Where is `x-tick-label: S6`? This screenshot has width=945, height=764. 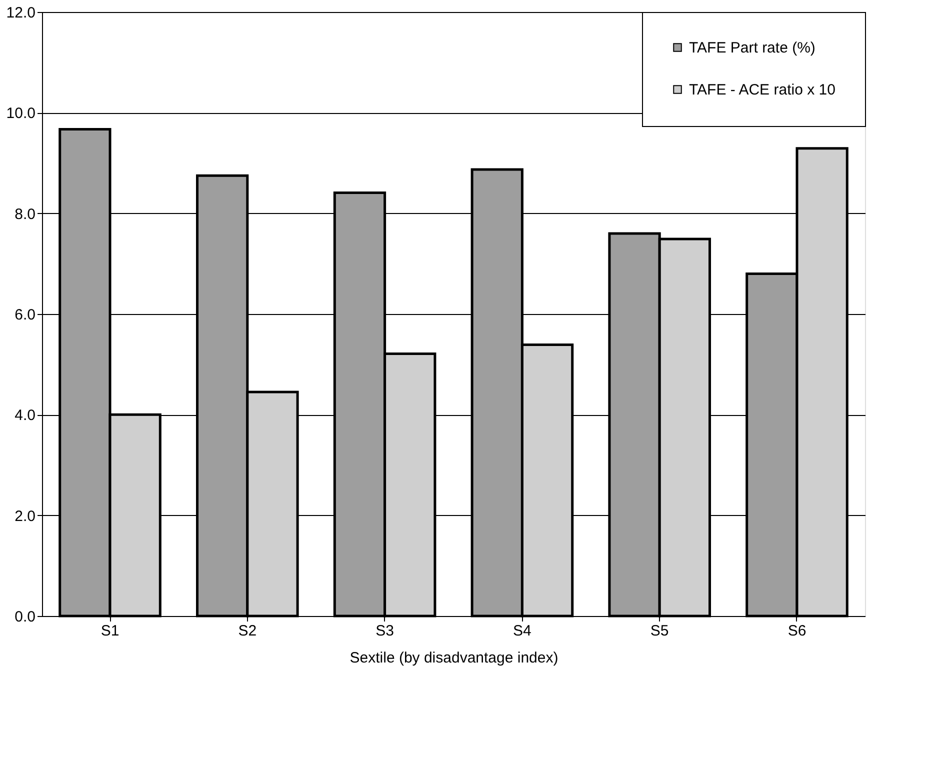
x-tick-label: S6 is located at coordinates (797, 631).